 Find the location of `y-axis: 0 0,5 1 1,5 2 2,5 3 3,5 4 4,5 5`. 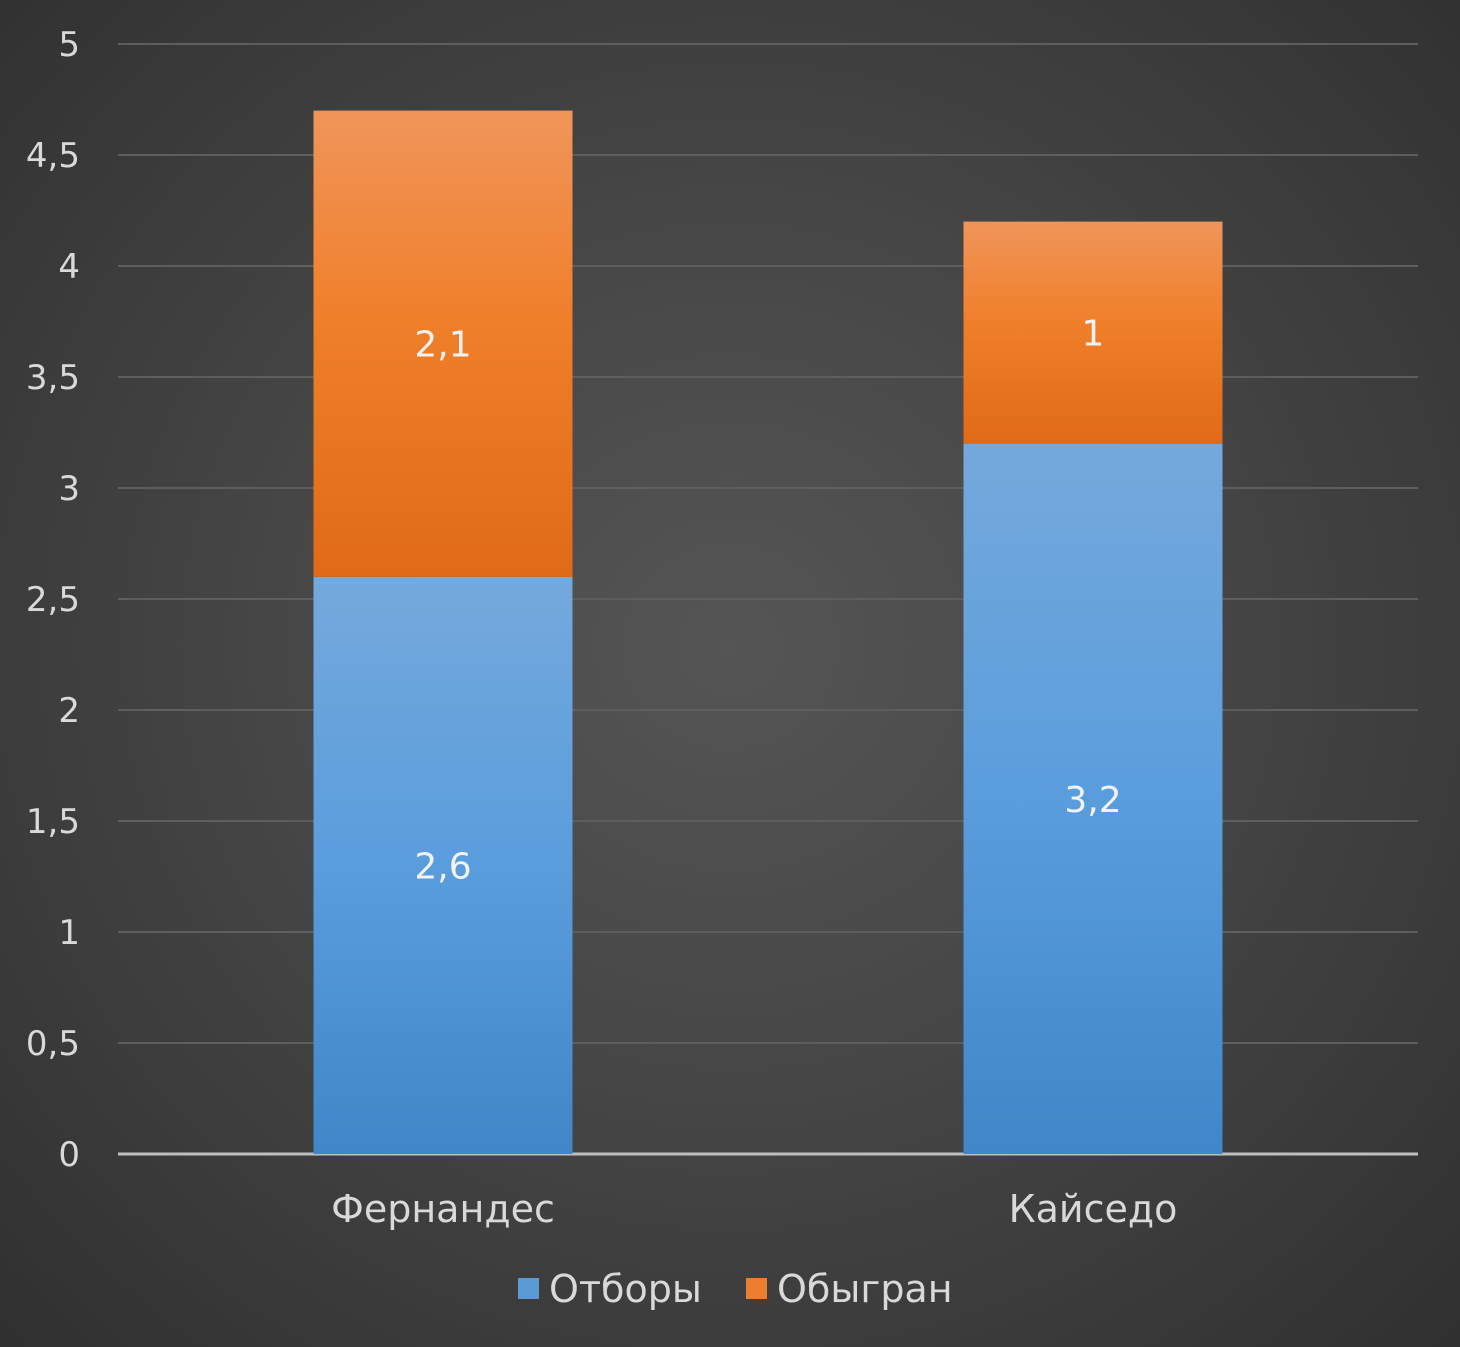

y-axis: 0 0,5 1 1,5 2 2,5 3 3,5 4 4,5 5 is located at coordinates (53, 600).